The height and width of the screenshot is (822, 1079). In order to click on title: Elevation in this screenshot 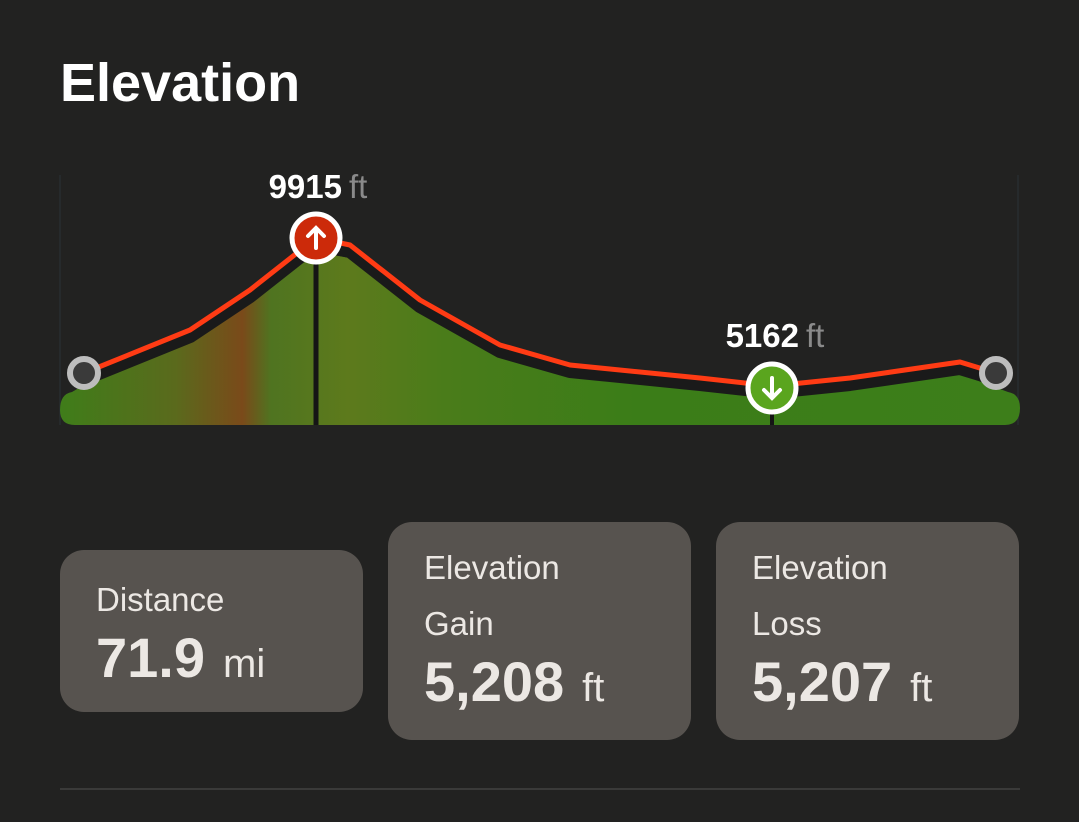, I will do `click(180, 83)`.